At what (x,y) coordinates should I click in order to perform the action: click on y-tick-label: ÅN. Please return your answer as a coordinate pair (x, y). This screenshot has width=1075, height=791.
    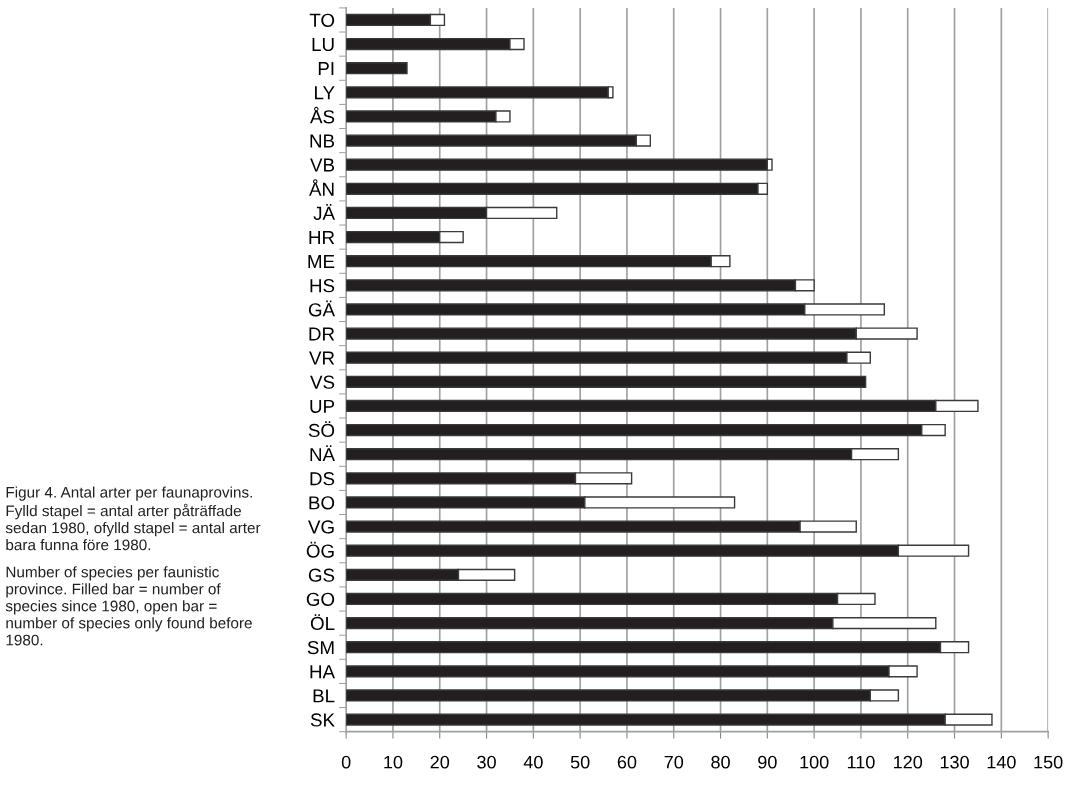
    Looking at the image, I should click on (321, 187).